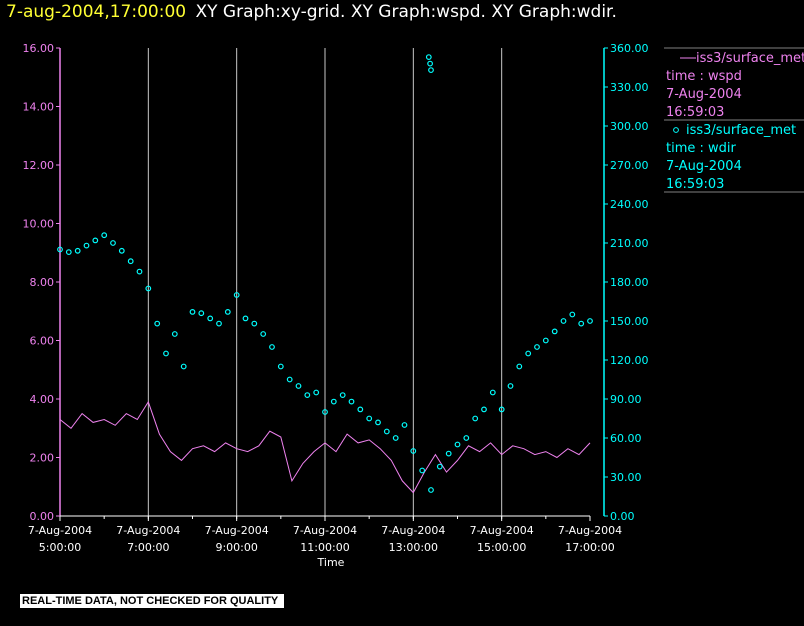 The height and width of the screenshot is (626, 804). What do you see at coordinates (39, 224) in the screenshot?
I see `left-tick-label: 10.00` at bounding box center [39, 224].